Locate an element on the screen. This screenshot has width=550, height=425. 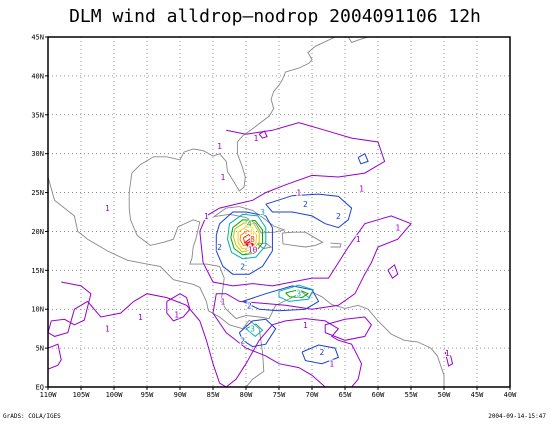
footer-credit: GrADS: COLA/IGES is located at coordinates (32, 416).